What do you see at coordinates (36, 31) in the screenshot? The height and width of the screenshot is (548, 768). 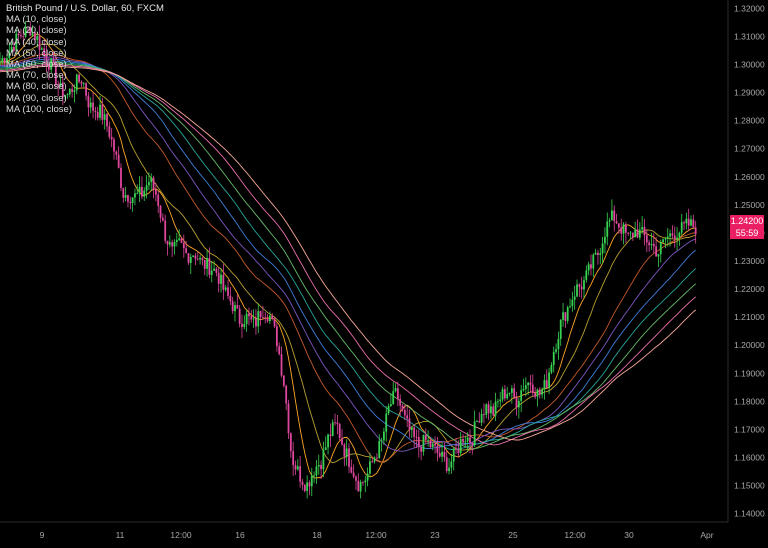 I see `legend-item: MA (20, close)` at bounding box center [36, 31].